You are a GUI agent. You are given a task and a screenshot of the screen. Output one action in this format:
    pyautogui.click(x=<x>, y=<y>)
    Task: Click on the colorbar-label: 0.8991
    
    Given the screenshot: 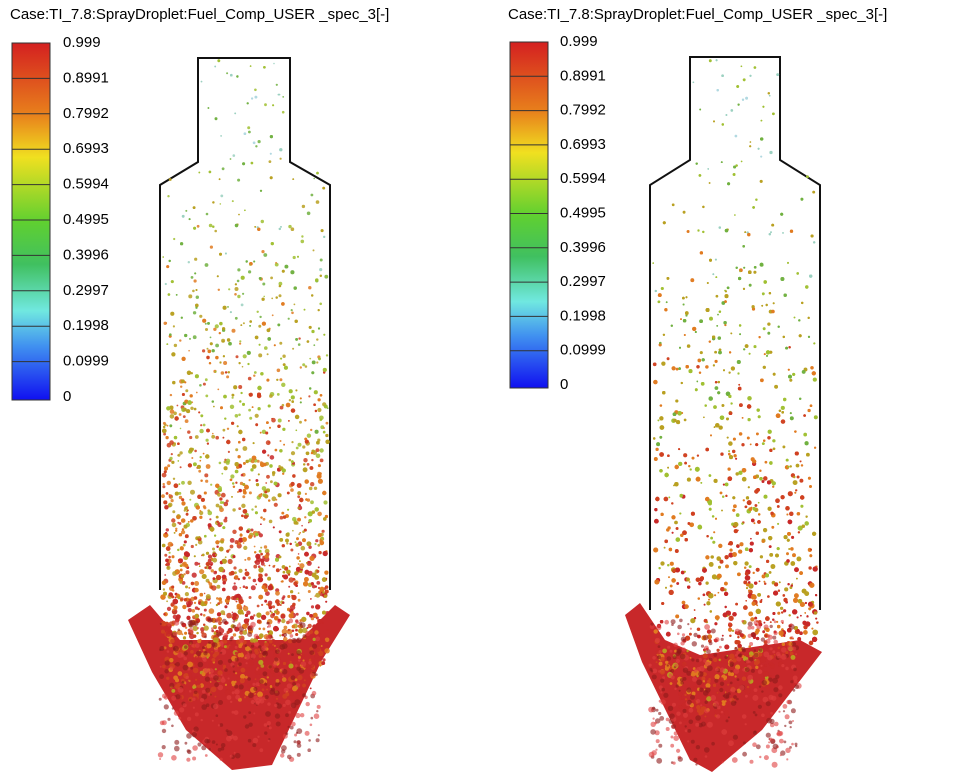 What is the action you would take?
    pyautogui.click(x=86, y=77)
    